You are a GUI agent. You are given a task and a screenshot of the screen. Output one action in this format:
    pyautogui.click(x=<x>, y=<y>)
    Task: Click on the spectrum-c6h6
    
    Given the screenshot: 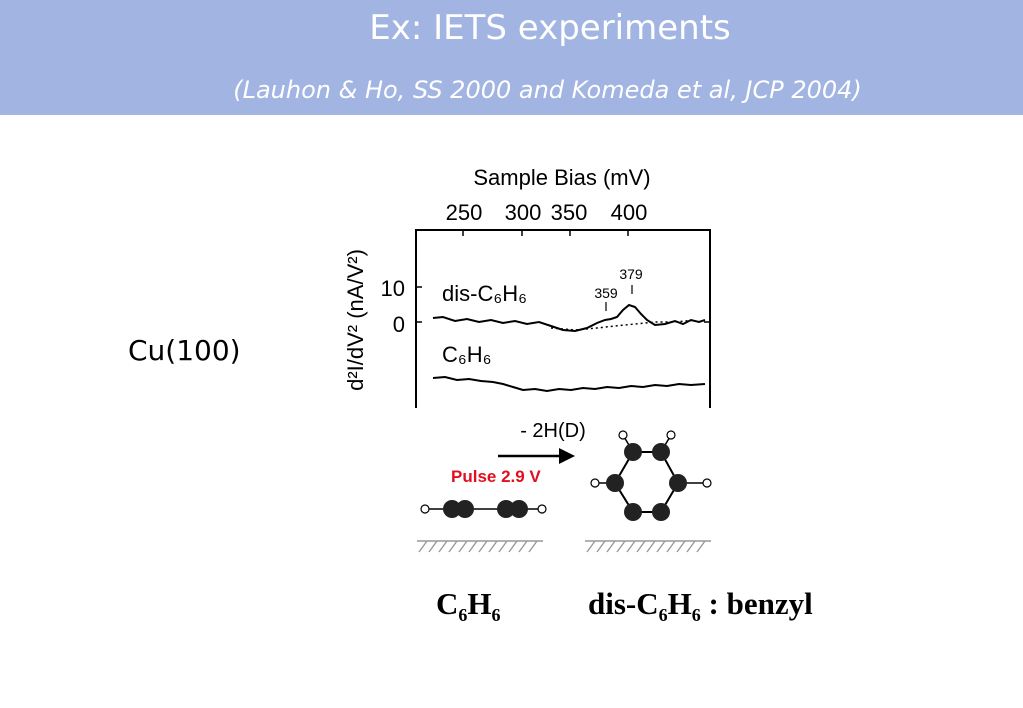 What is the action you would take?
    pyautogui.click(x=569, y=384)
    